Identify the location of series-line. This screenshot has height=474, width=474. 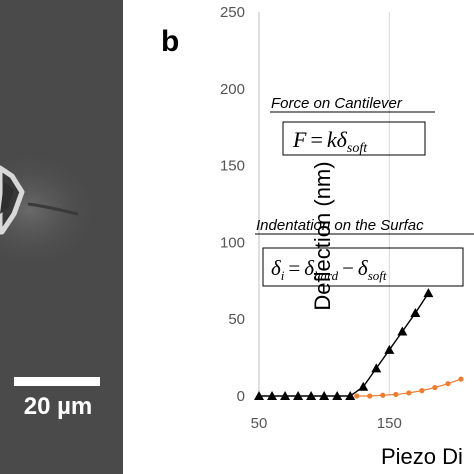
(344, 344).